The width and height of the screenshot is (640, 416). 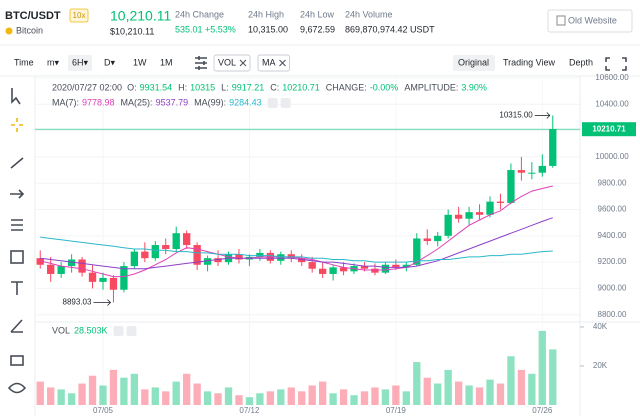 I want to click on info-time: 2020/07/27 02:00, so click(x=87, y=87).